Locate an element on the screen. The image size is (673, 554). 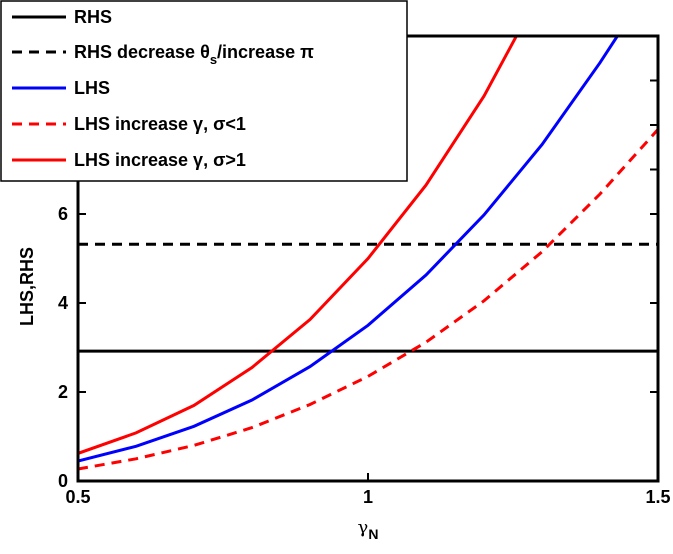
y-tick-label: 0 is located at coordinates (63, 481).